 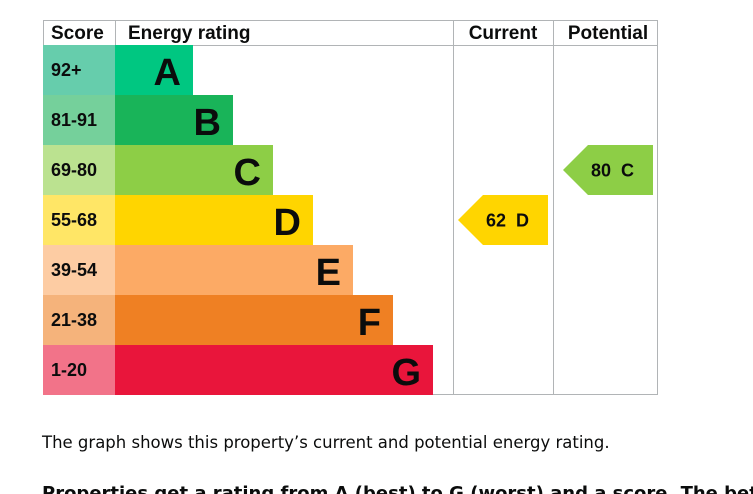 What do you see at coordinates (406, 373) in the screenshot?
I see `rating-letter-g: G` at bounding box center [406, 373].